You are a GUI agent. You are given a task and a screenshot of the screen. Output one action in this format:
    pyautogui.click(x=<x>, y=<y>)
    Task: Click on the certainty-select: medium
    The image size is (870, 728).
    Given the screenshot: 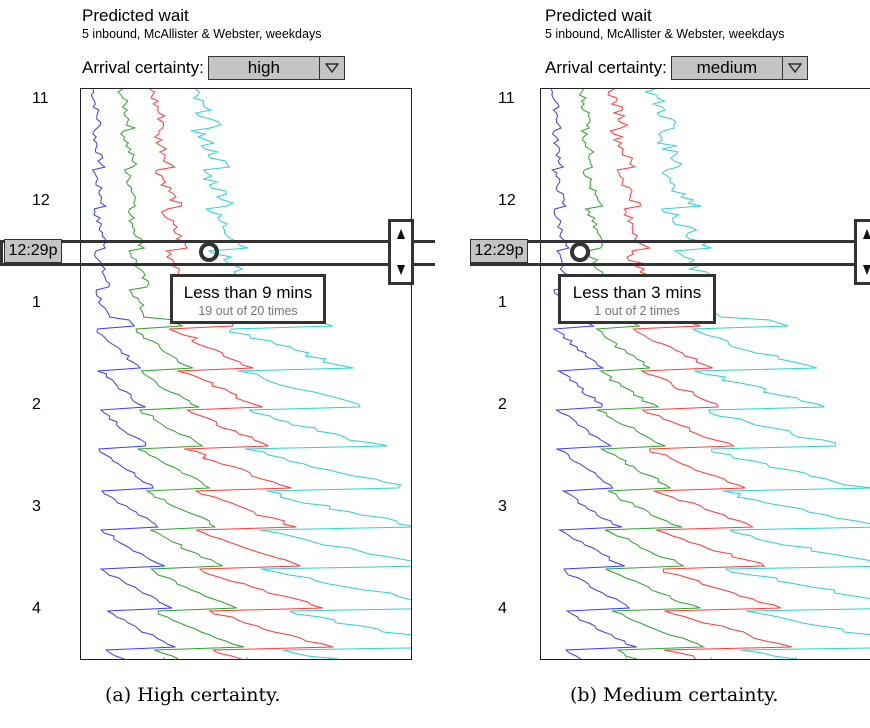 What is the action you would take?
    pyautogui.click(x=739, y=68)
    